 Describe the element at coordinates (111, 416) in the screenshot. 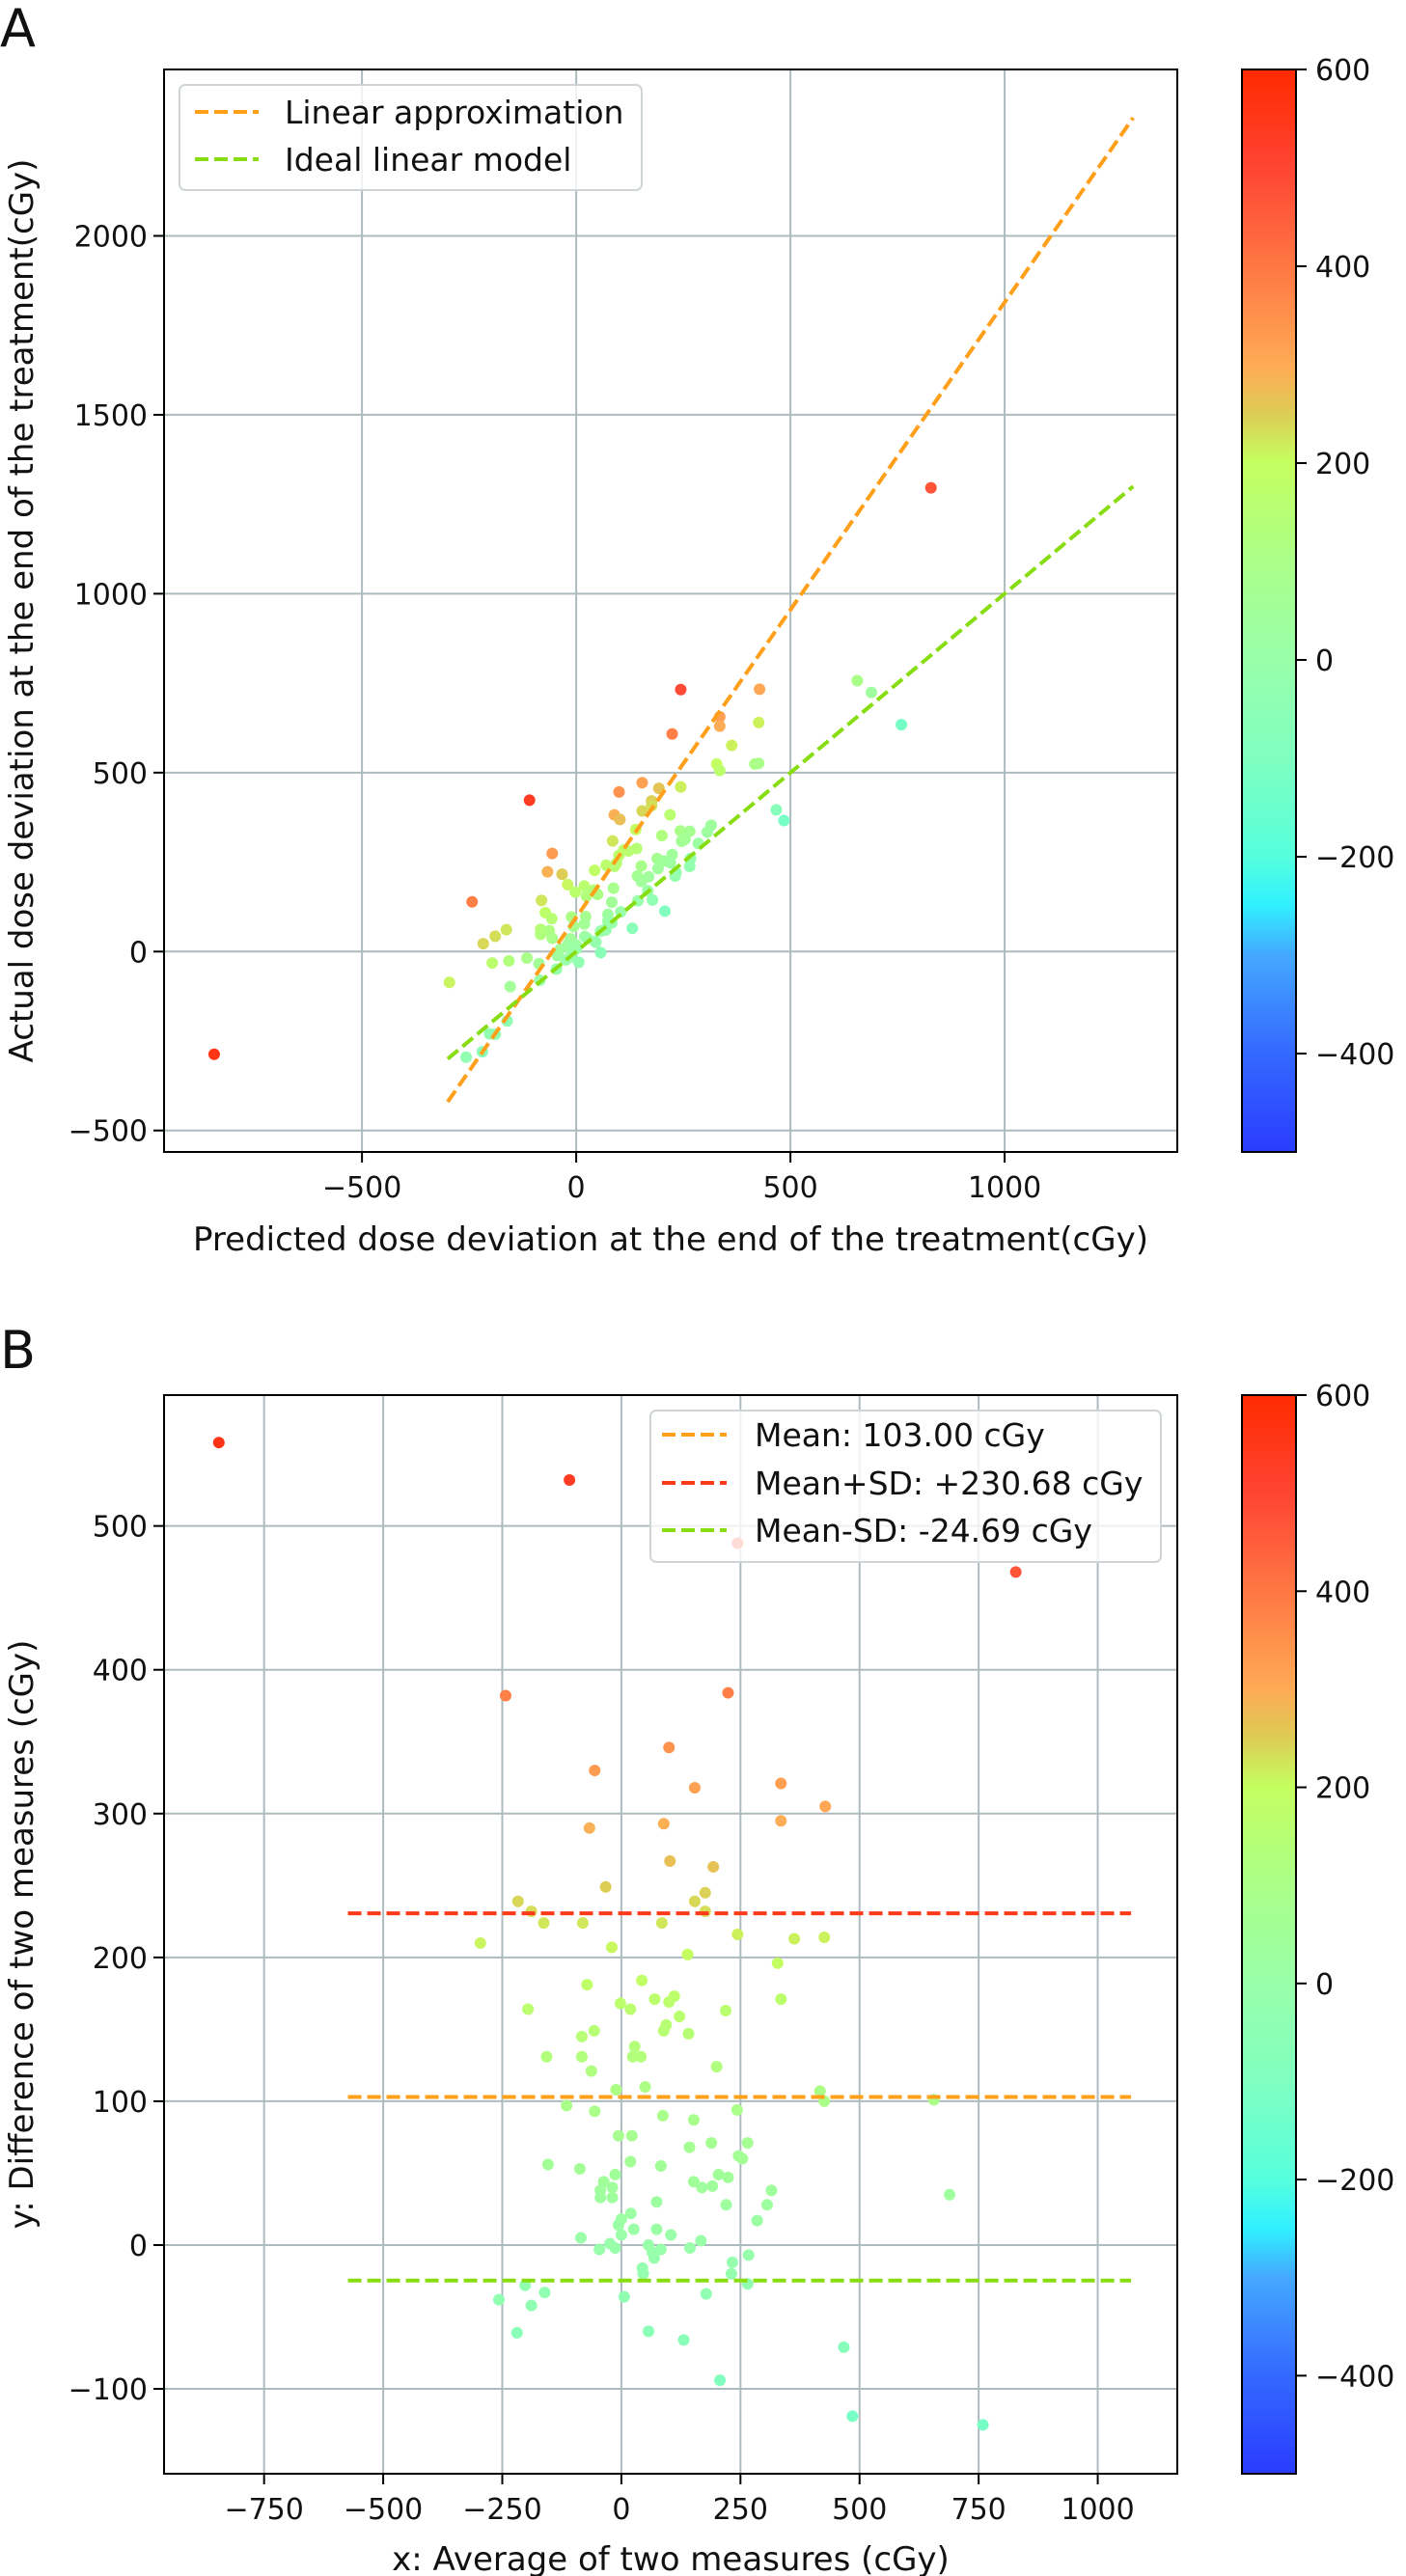

I see `y-tick-label: 1500` at that location.